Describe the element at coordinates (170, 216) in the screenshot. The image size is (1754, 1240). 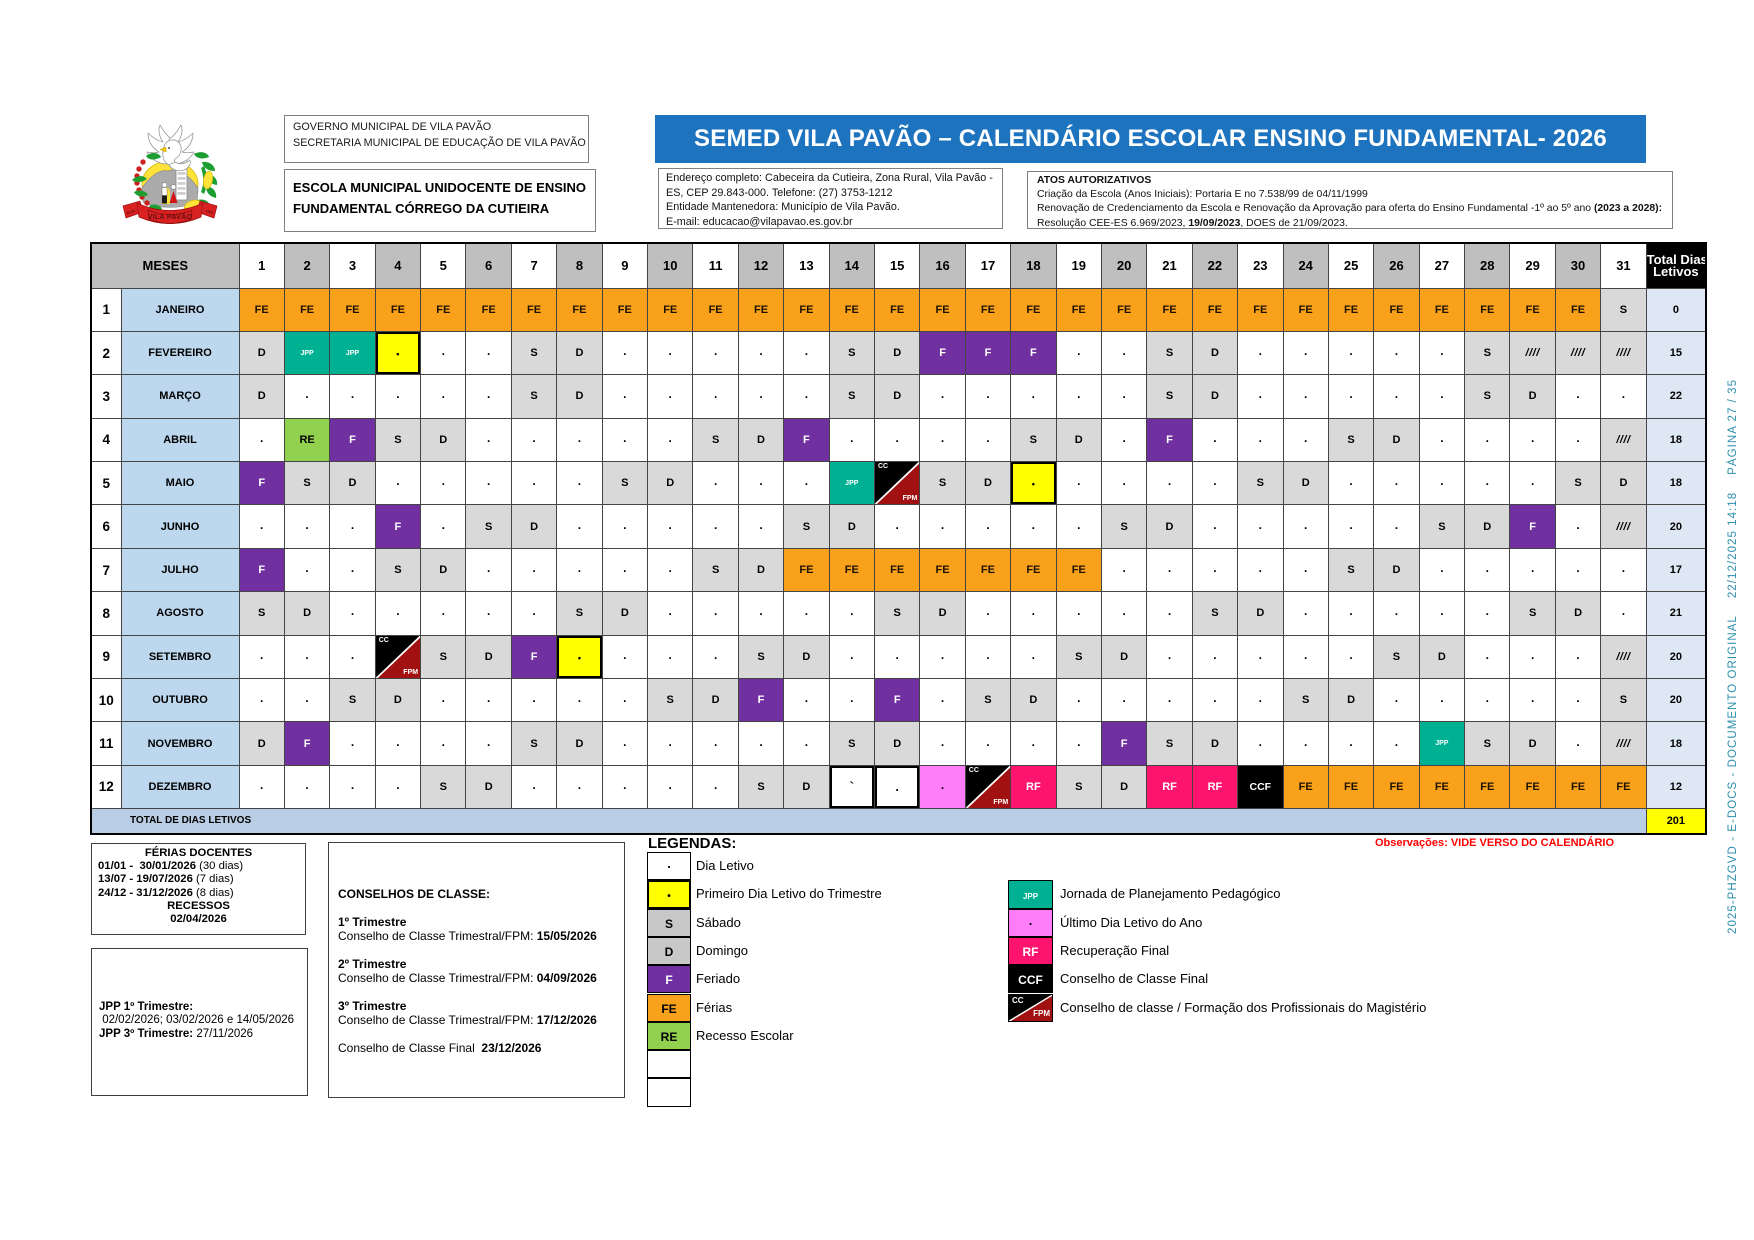
I see `svg-text: VILA PAVÃO` at that location.